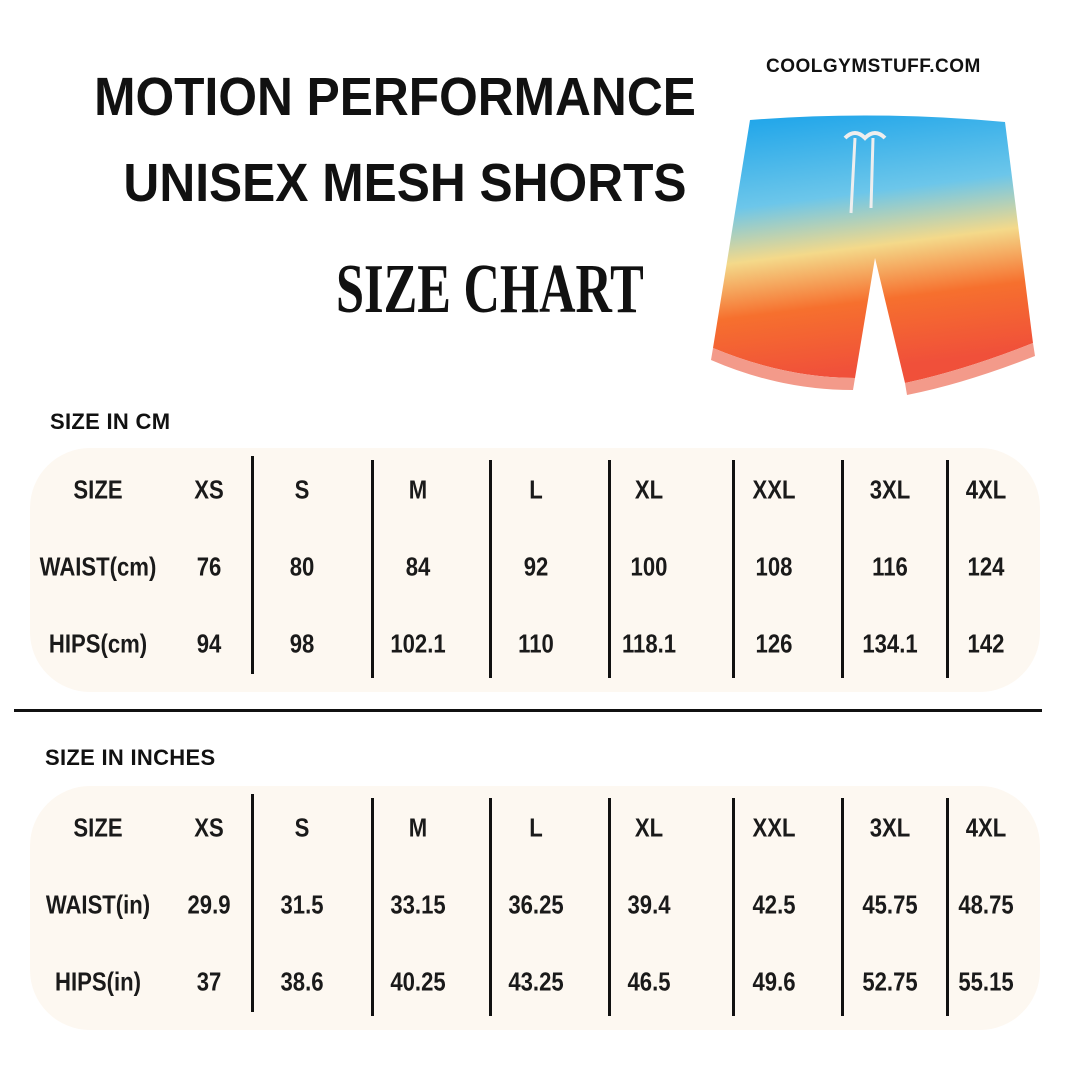  What do you see at coordinates (98, 566) in the screenshot?
I see `row-label: WAIST(cm)` at bounding box center [98, 566].